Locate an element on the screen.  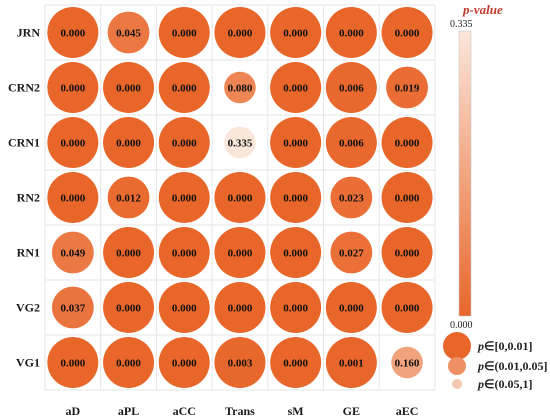
legend-label-2: p∈(0.01,0.05] is located at coordinates (512, 366).